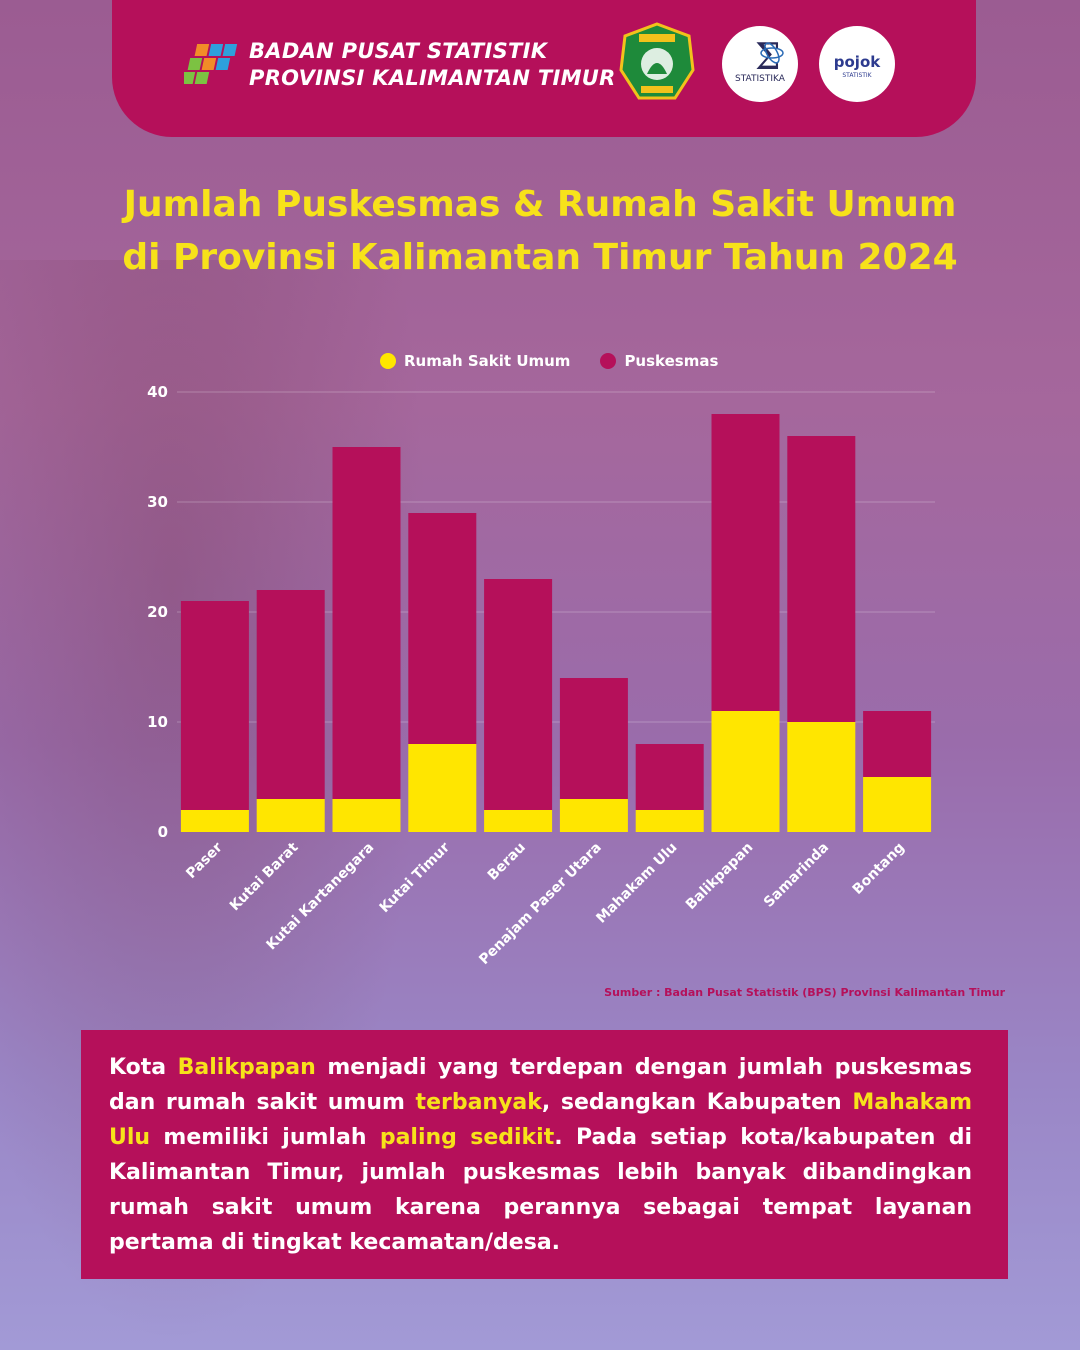 The height and width of the screenshot is (1350, 1080). I want to click on pojok-sub-label: STATISTIK, so click(857, 75).